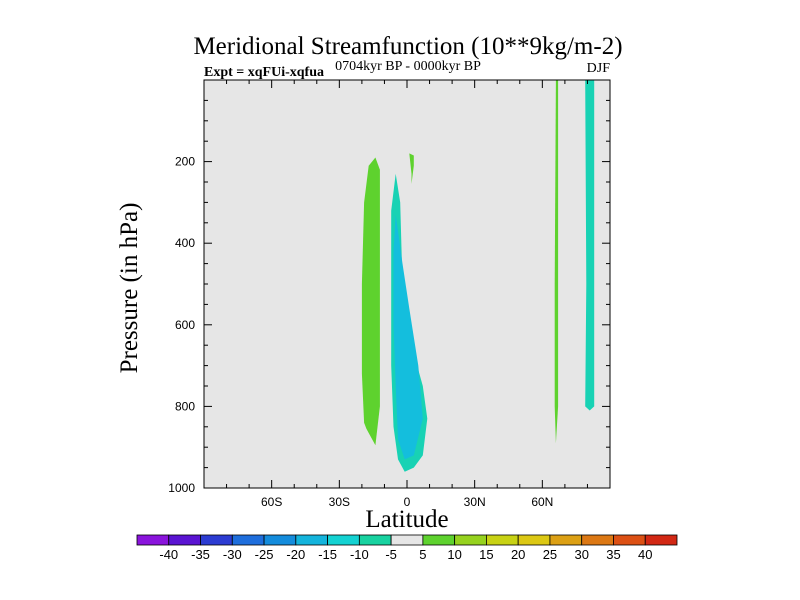 The width and height of the screenshot is (800, 600). Describe the element at coordinates (264, 72) in the screenshot. I see `subtitle-left: Expt = xqFUi-xqfua` at that location.